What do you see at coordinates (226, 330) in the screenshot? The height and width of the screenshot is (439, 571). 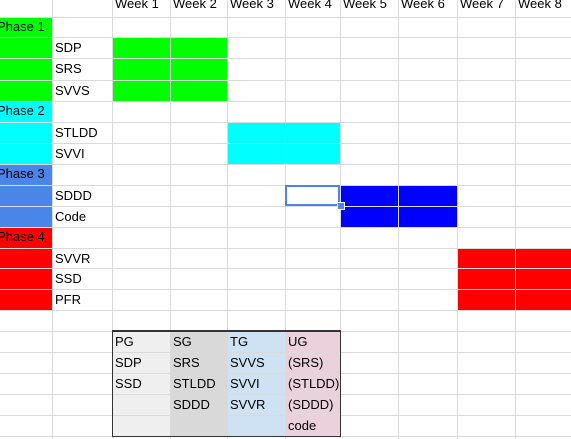 I see `groups-table-header-divider` at bounding box center [226, 330].